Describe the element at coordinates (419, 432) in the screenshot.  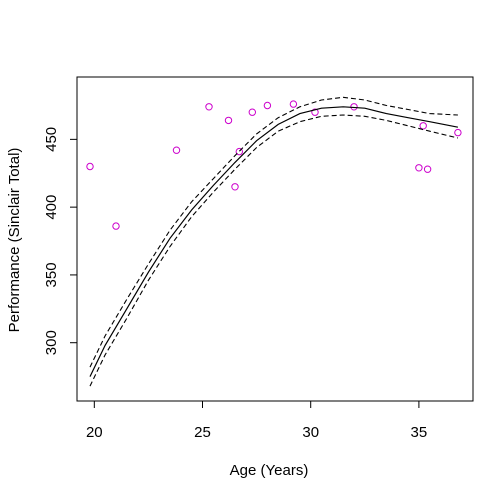
I see `x-tick-label: 35` at that location.